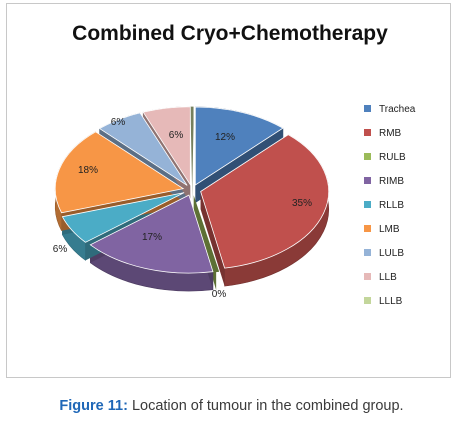 The width and height of the screenshot is (463, 430). Describe the element at coordinates (388, 277) in the screenshot. I see `legend-label-llb: LLB` at that location.